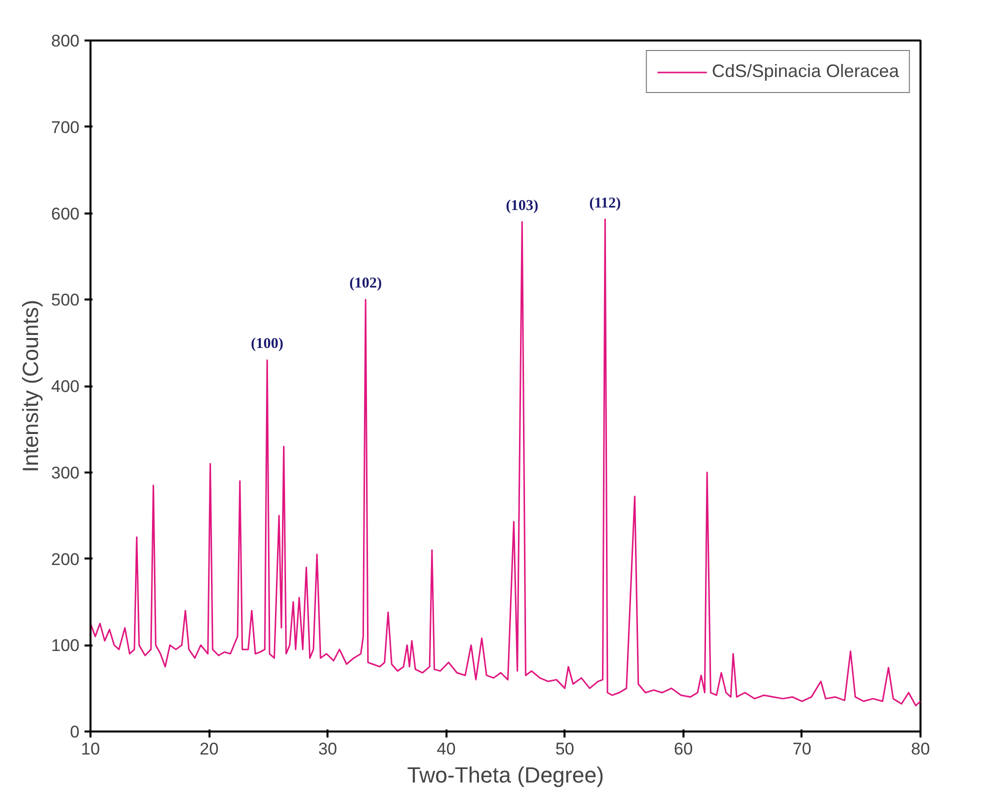 This screenshot has height=810, width=988. What do you see at coordinates (75, 732) in the screenshot?
I see `y-tick-label: 0` at bounding box center [75, 732].